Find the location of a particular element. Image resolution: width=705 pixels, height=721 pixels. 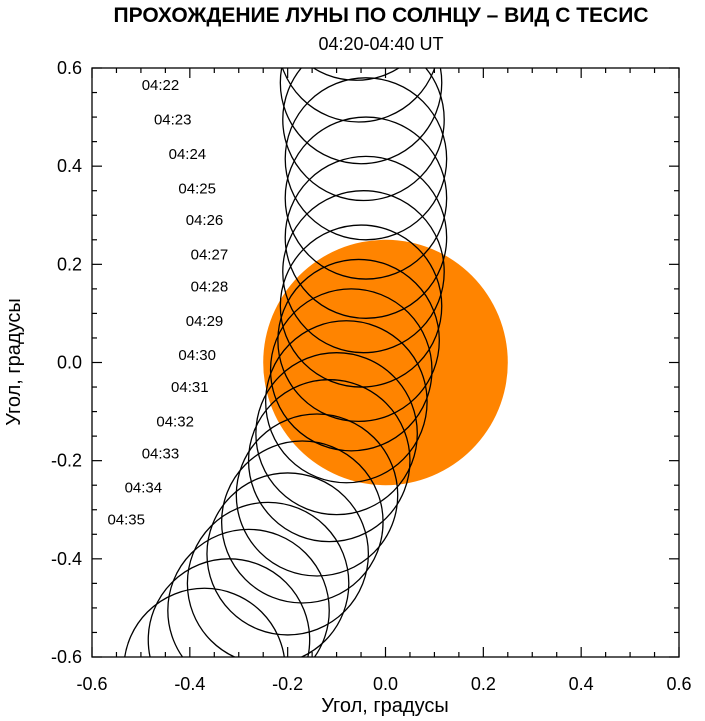

x-tick-label: -0.2 is located at coordinates (287, 684).